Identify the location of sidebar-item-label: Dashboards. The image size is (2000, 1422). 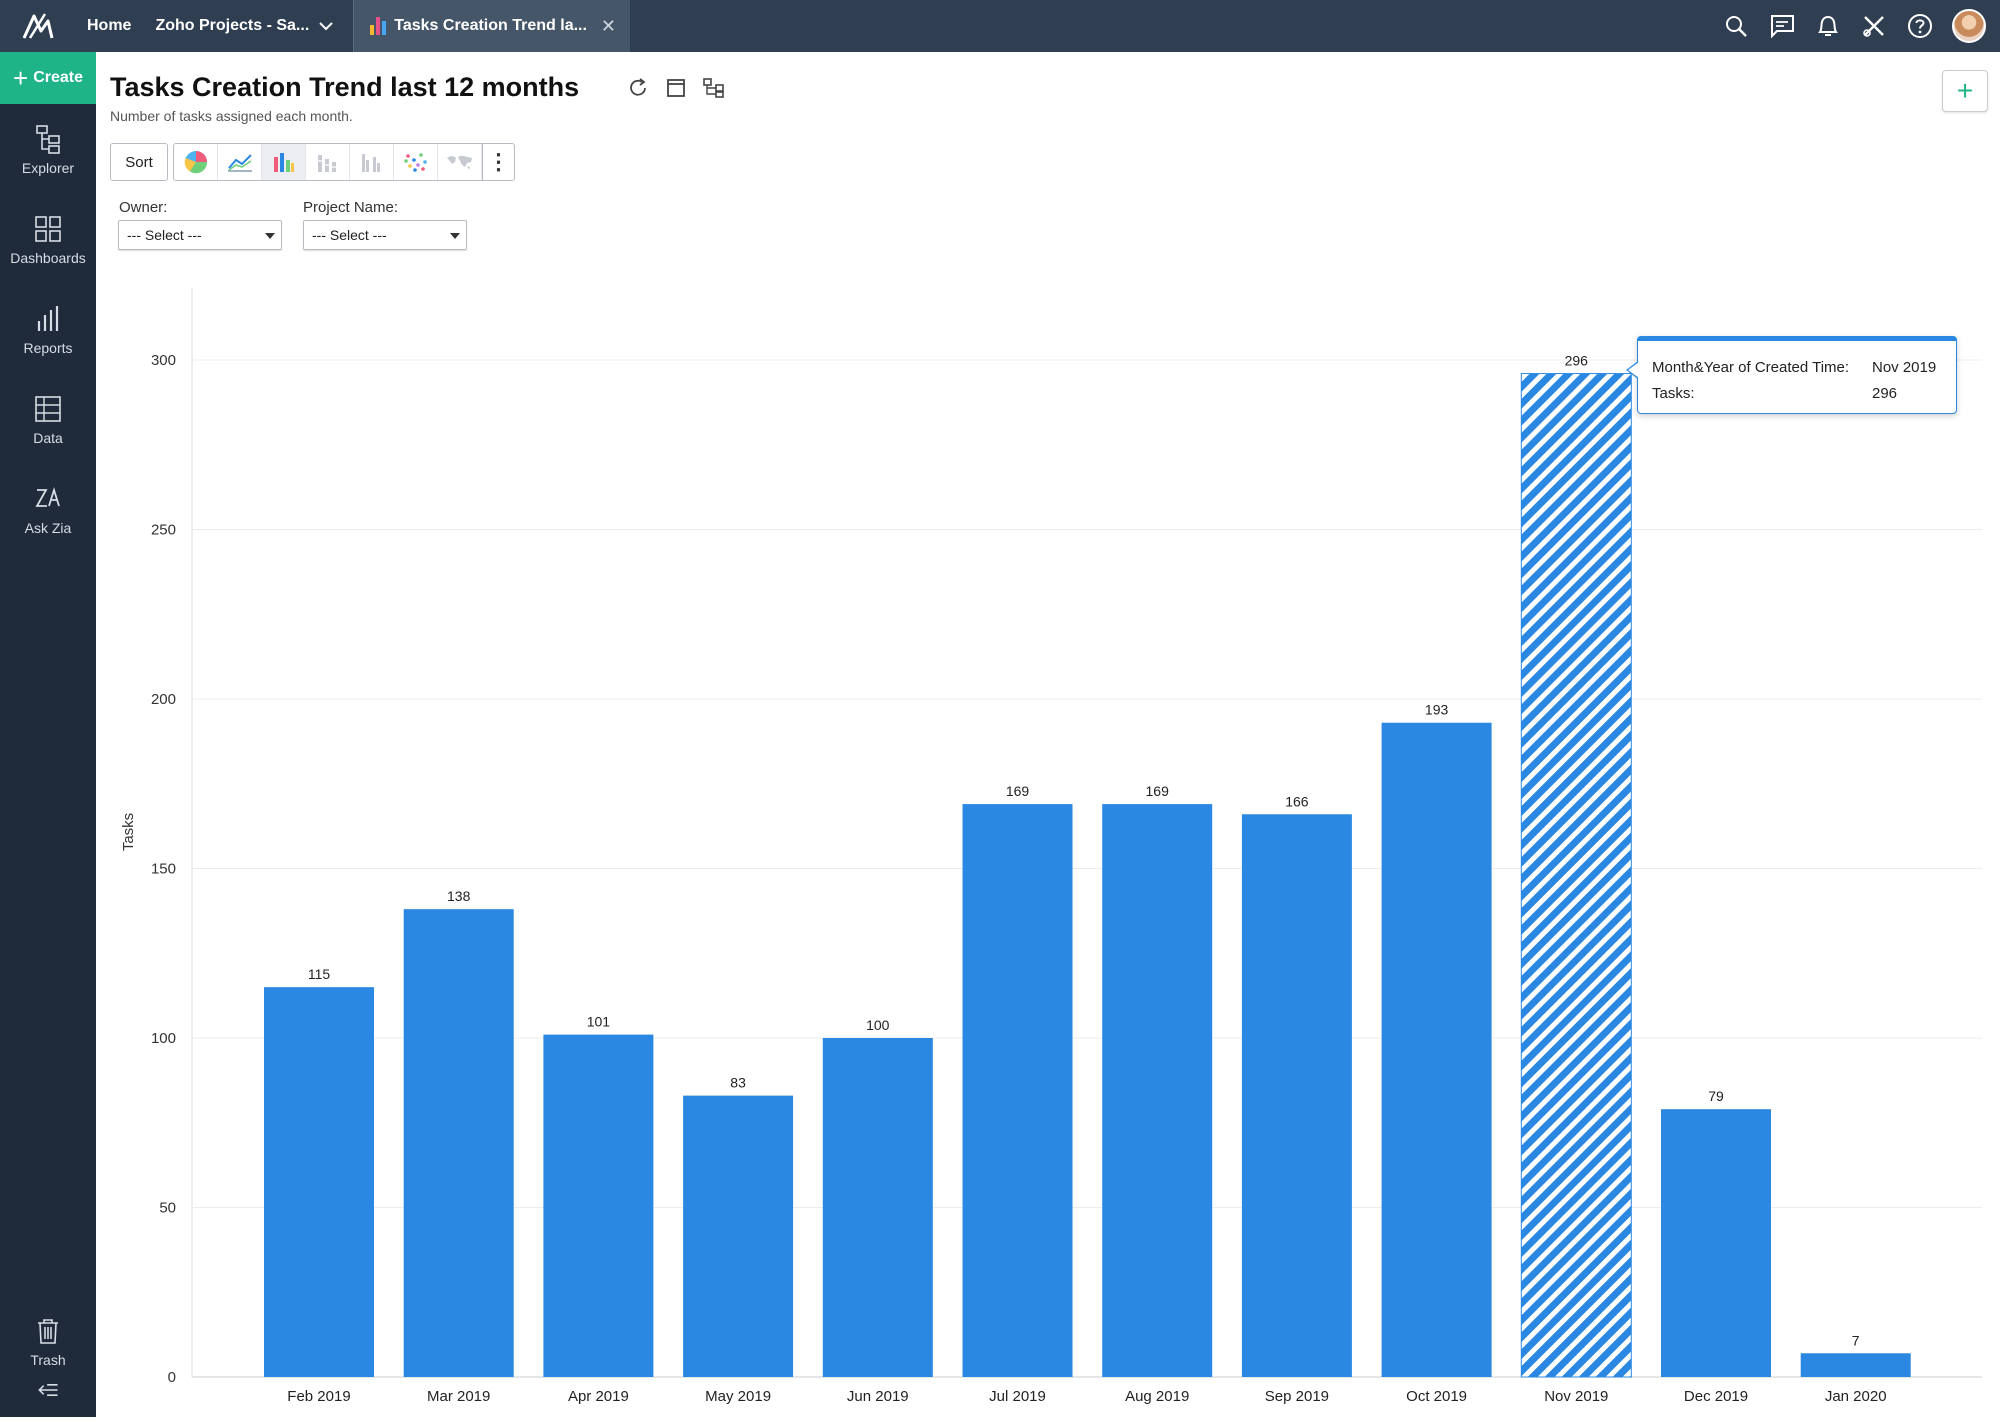
(48, 258).